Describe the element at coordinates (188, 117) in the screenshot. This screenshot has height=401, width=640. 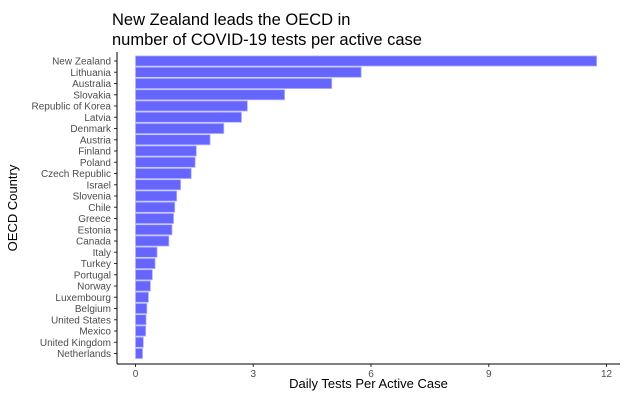
I see `bar-latvia` at that location.